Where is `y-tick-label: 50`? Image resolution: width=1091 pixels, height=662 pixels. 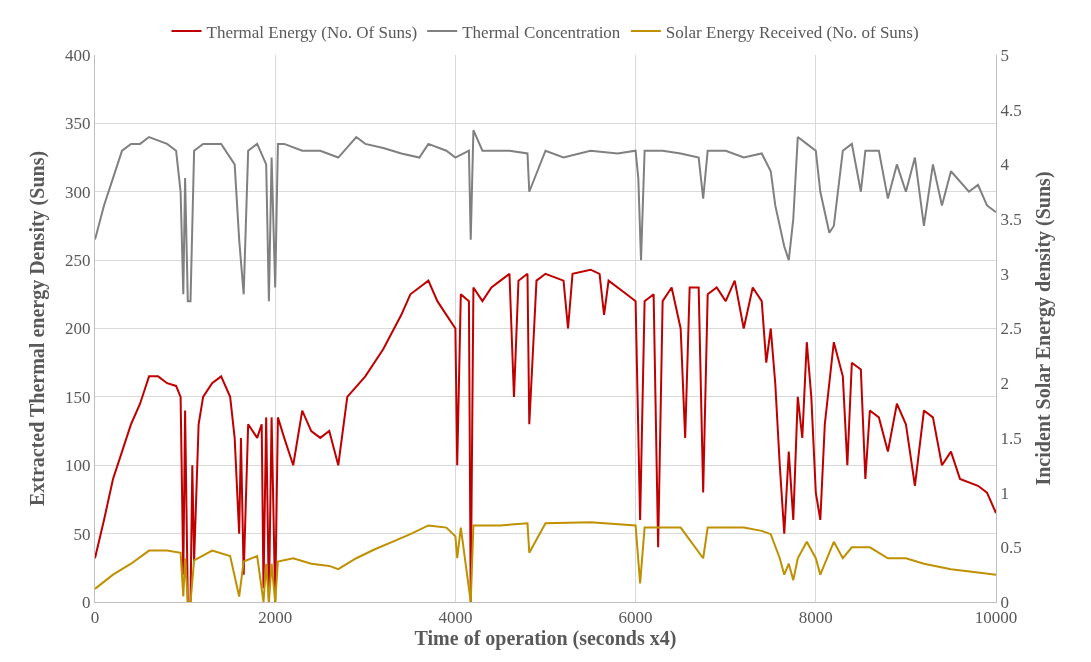 y-tick-label: 50 is located at coordinates (82, 534).